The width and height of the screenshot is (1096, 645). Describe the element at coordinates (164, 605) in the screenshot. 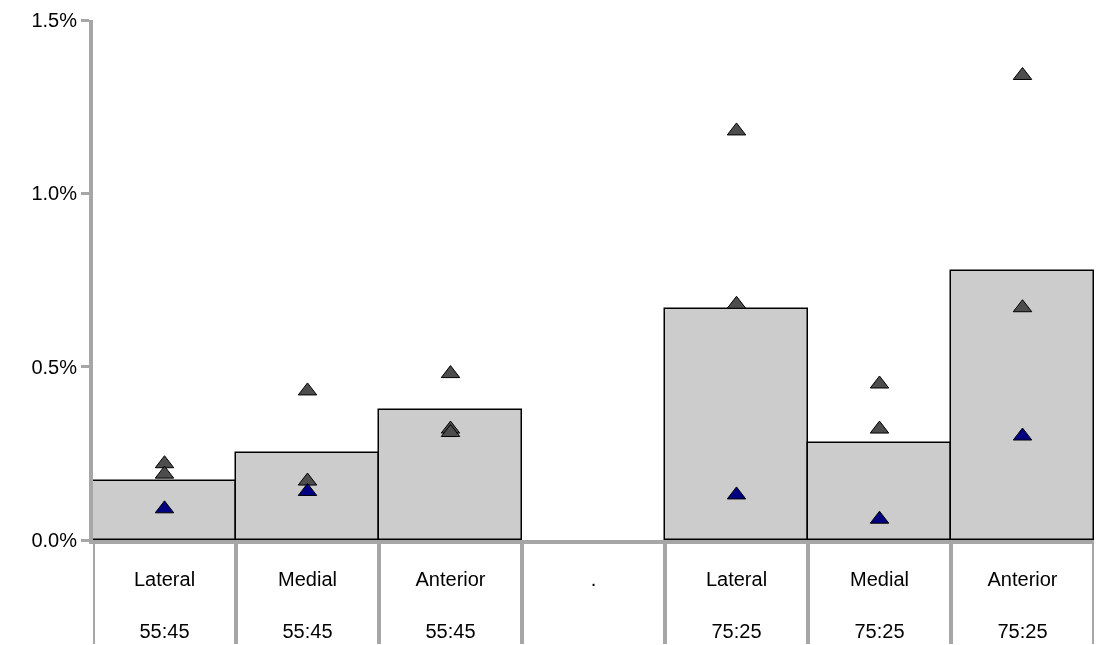

I see `category-label: Lateral 55:45` at that location.